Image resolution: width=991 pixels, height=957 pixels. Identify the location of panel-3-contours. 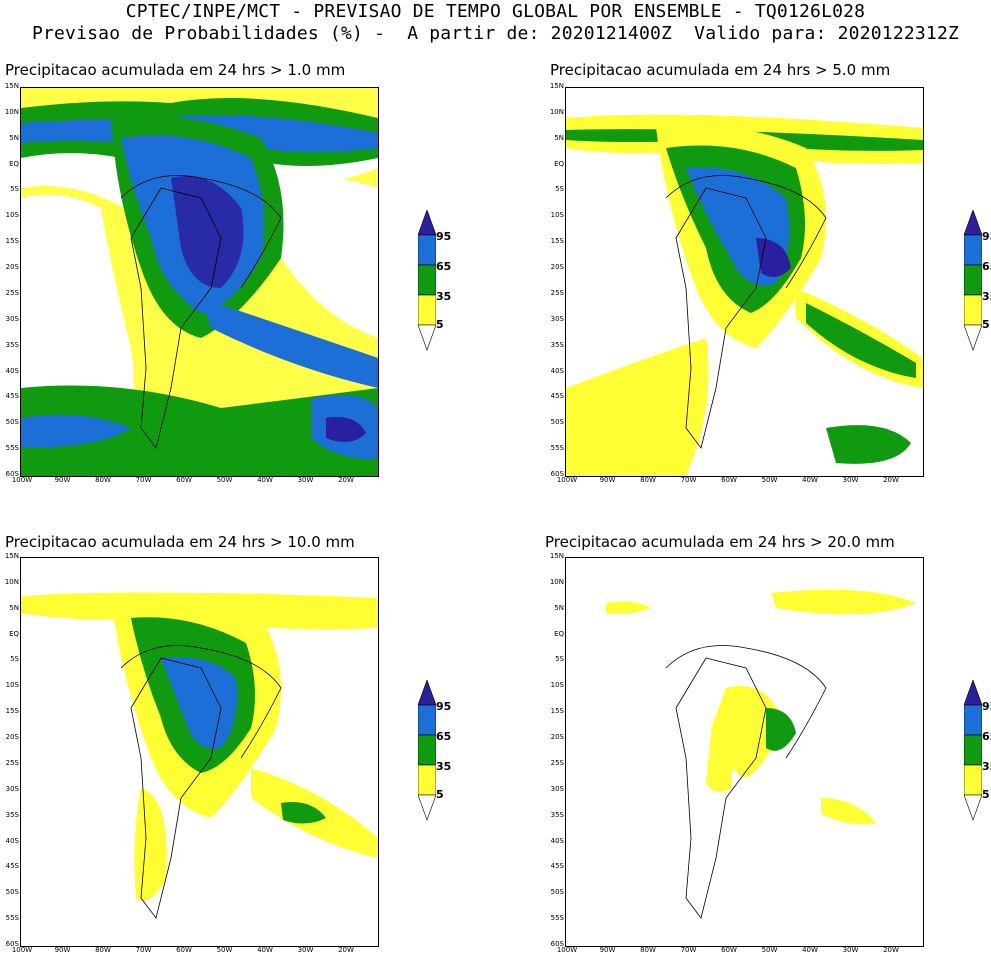
(199, 752).